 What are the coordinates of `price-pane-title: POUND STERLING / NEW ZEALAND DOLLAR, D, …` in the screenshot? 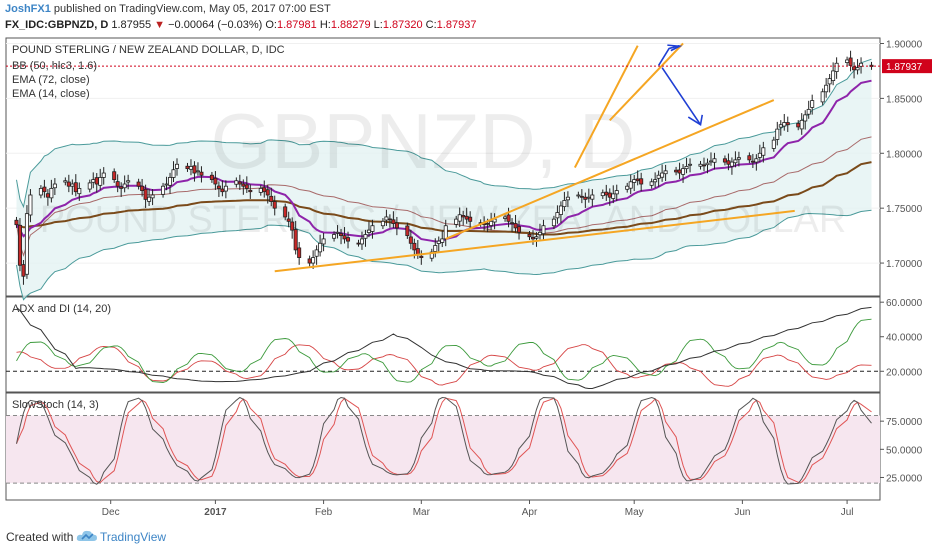 It's located at (148, 50).